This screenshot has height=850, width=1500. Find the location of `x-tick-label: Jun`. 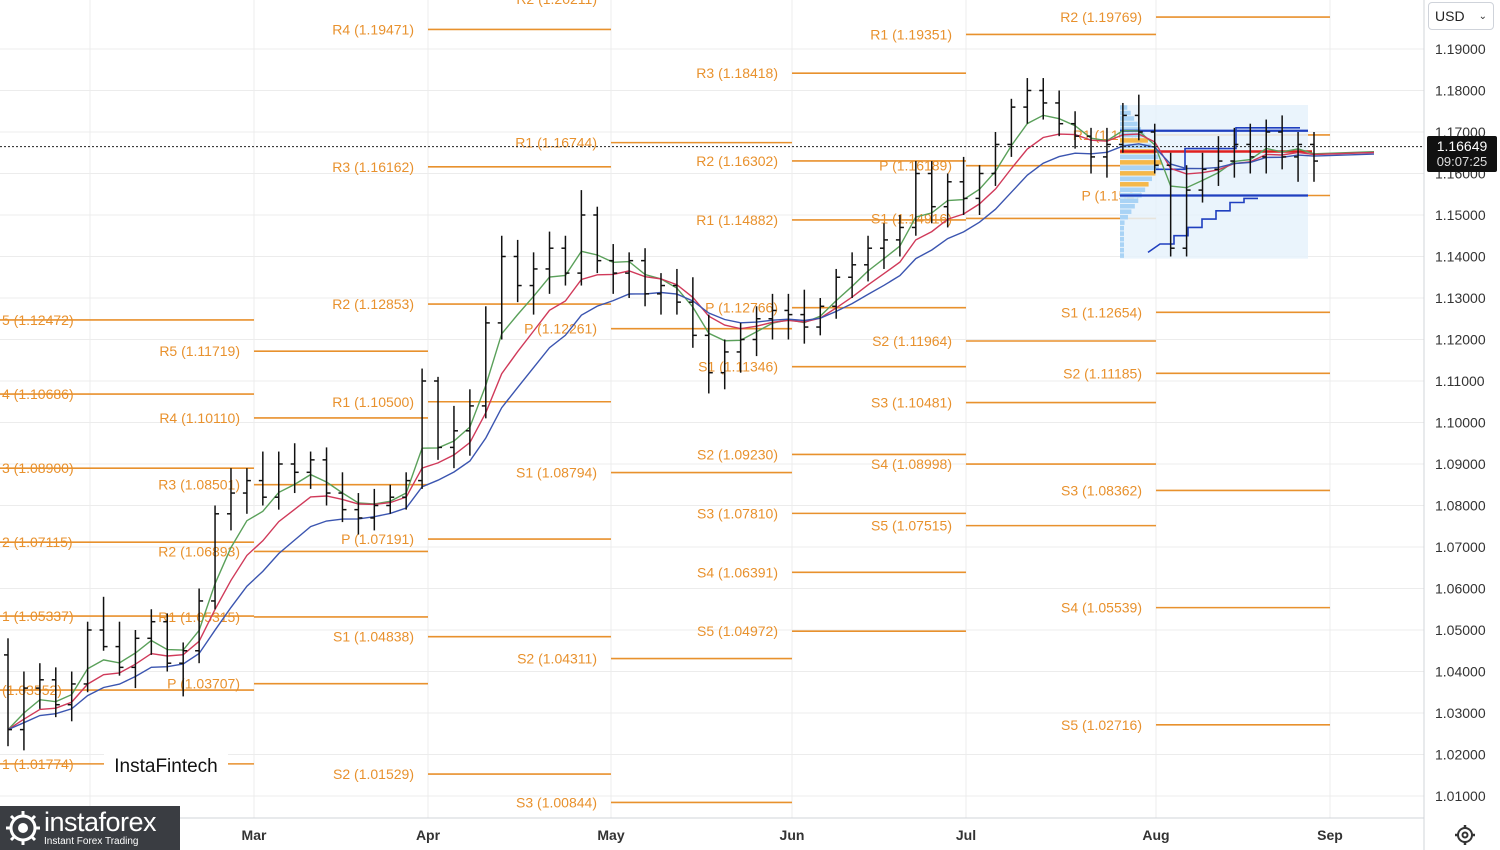

x-tick-label: Jun is located at coordinates (792, 835).